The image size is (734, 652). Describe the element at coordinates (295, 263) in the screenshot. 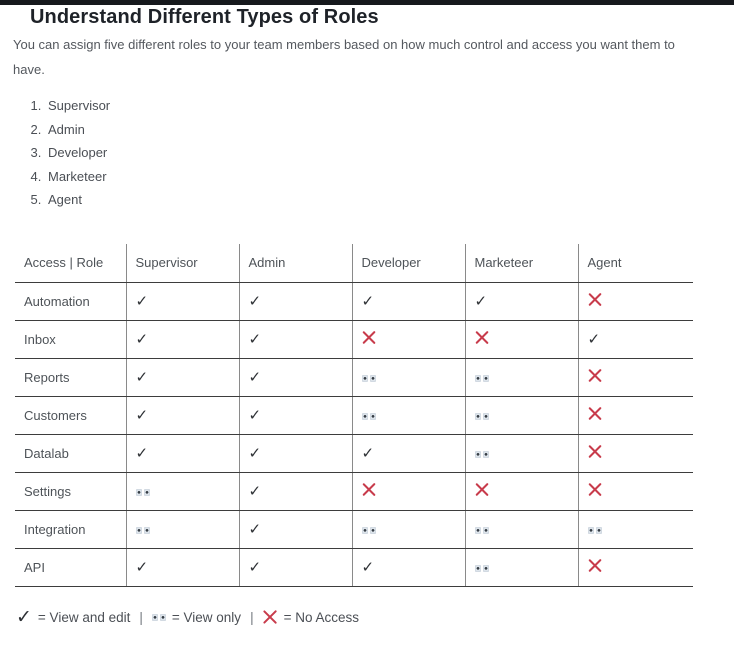

I see `column-header-admin: Admin` at that location.